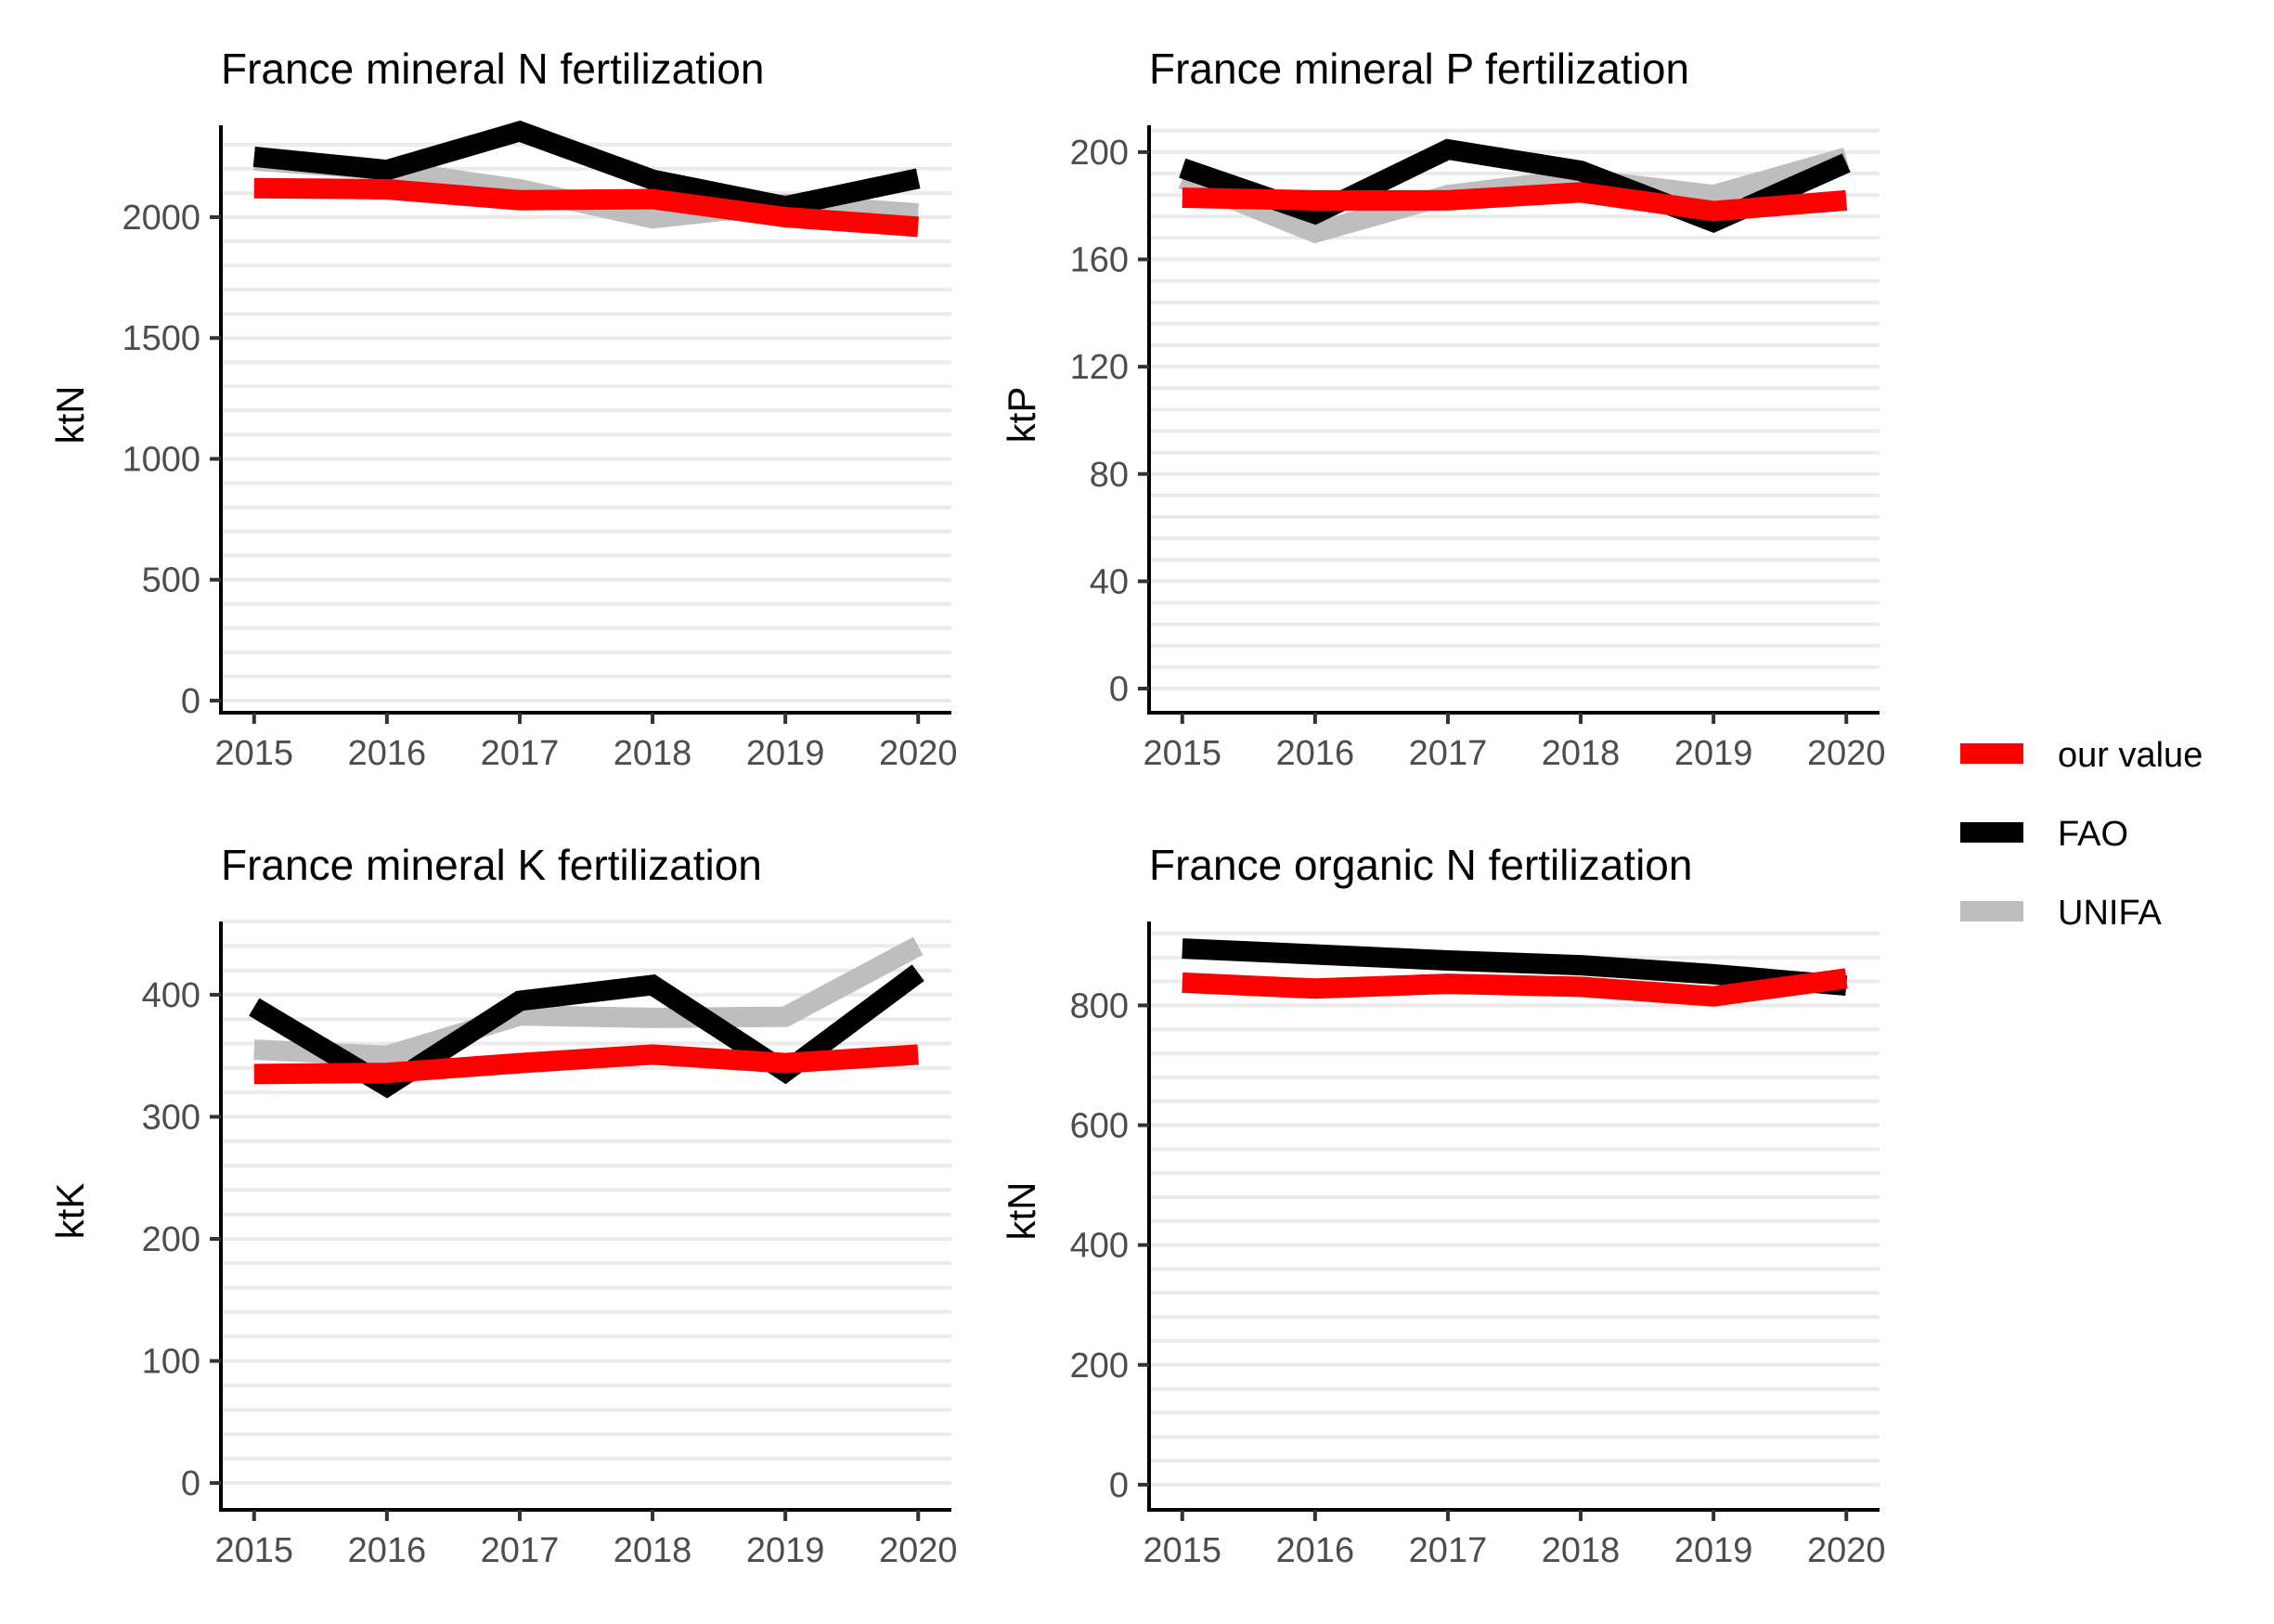 This screenshot has width=2274, height=1624. What do you see at coordinates (161, 460) in the screenshot?
I see `y-tick-label: 1000` at bounding box center [161, 460].